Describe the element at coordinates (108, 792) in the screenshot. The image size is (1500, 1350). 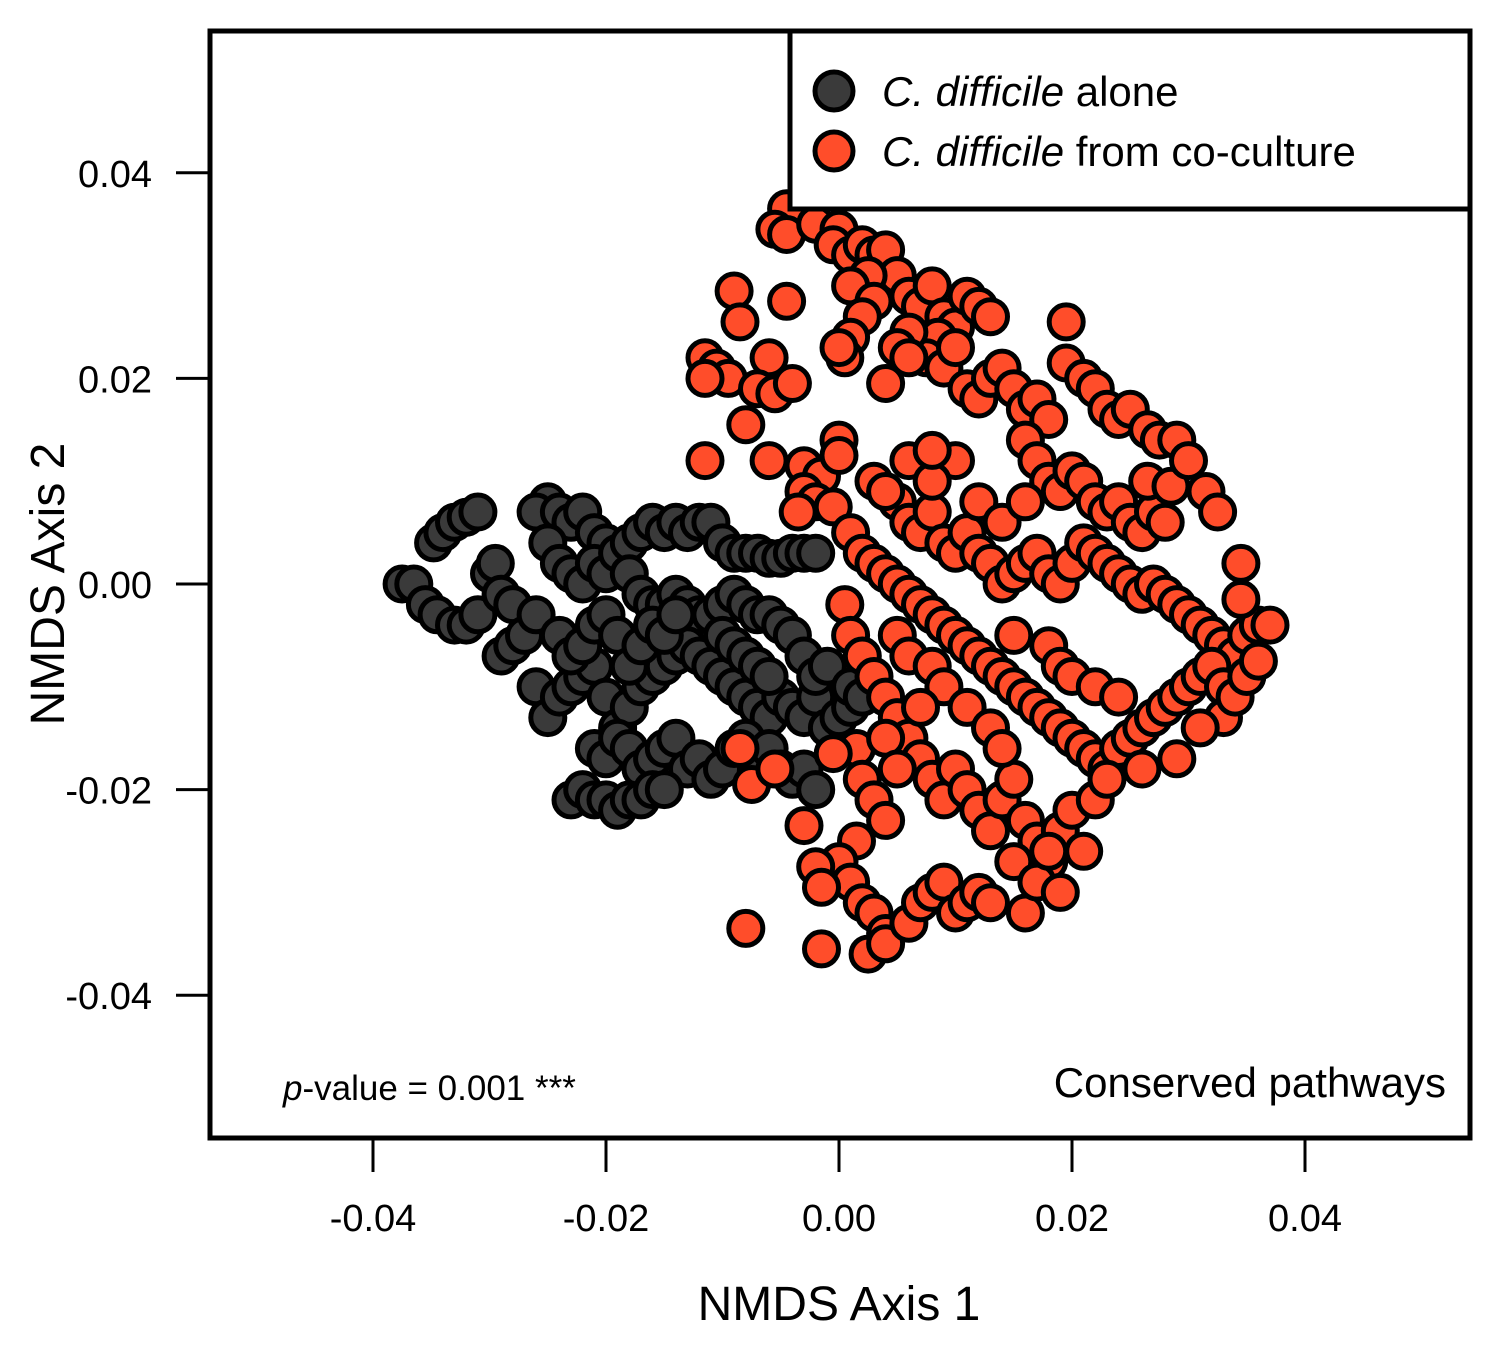
I see `y-tick-label: -0.02` at that location.